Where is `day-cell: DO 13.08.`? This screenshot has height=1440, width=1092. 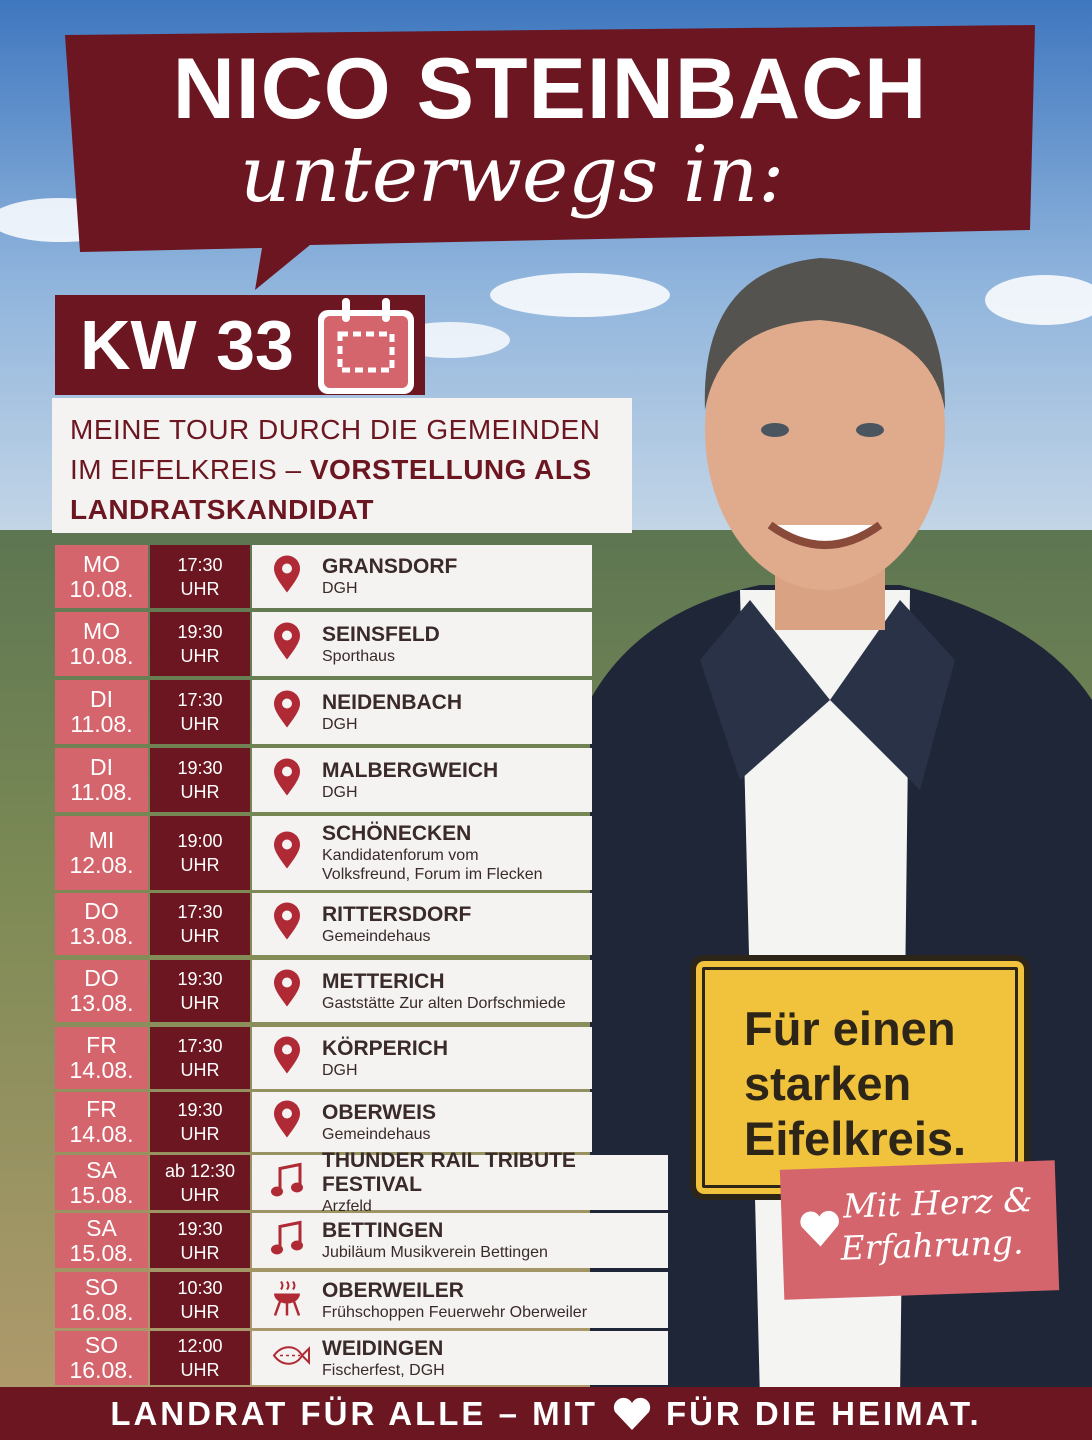
day-cell: DO 13.08. is located at coordinates (101, 924).